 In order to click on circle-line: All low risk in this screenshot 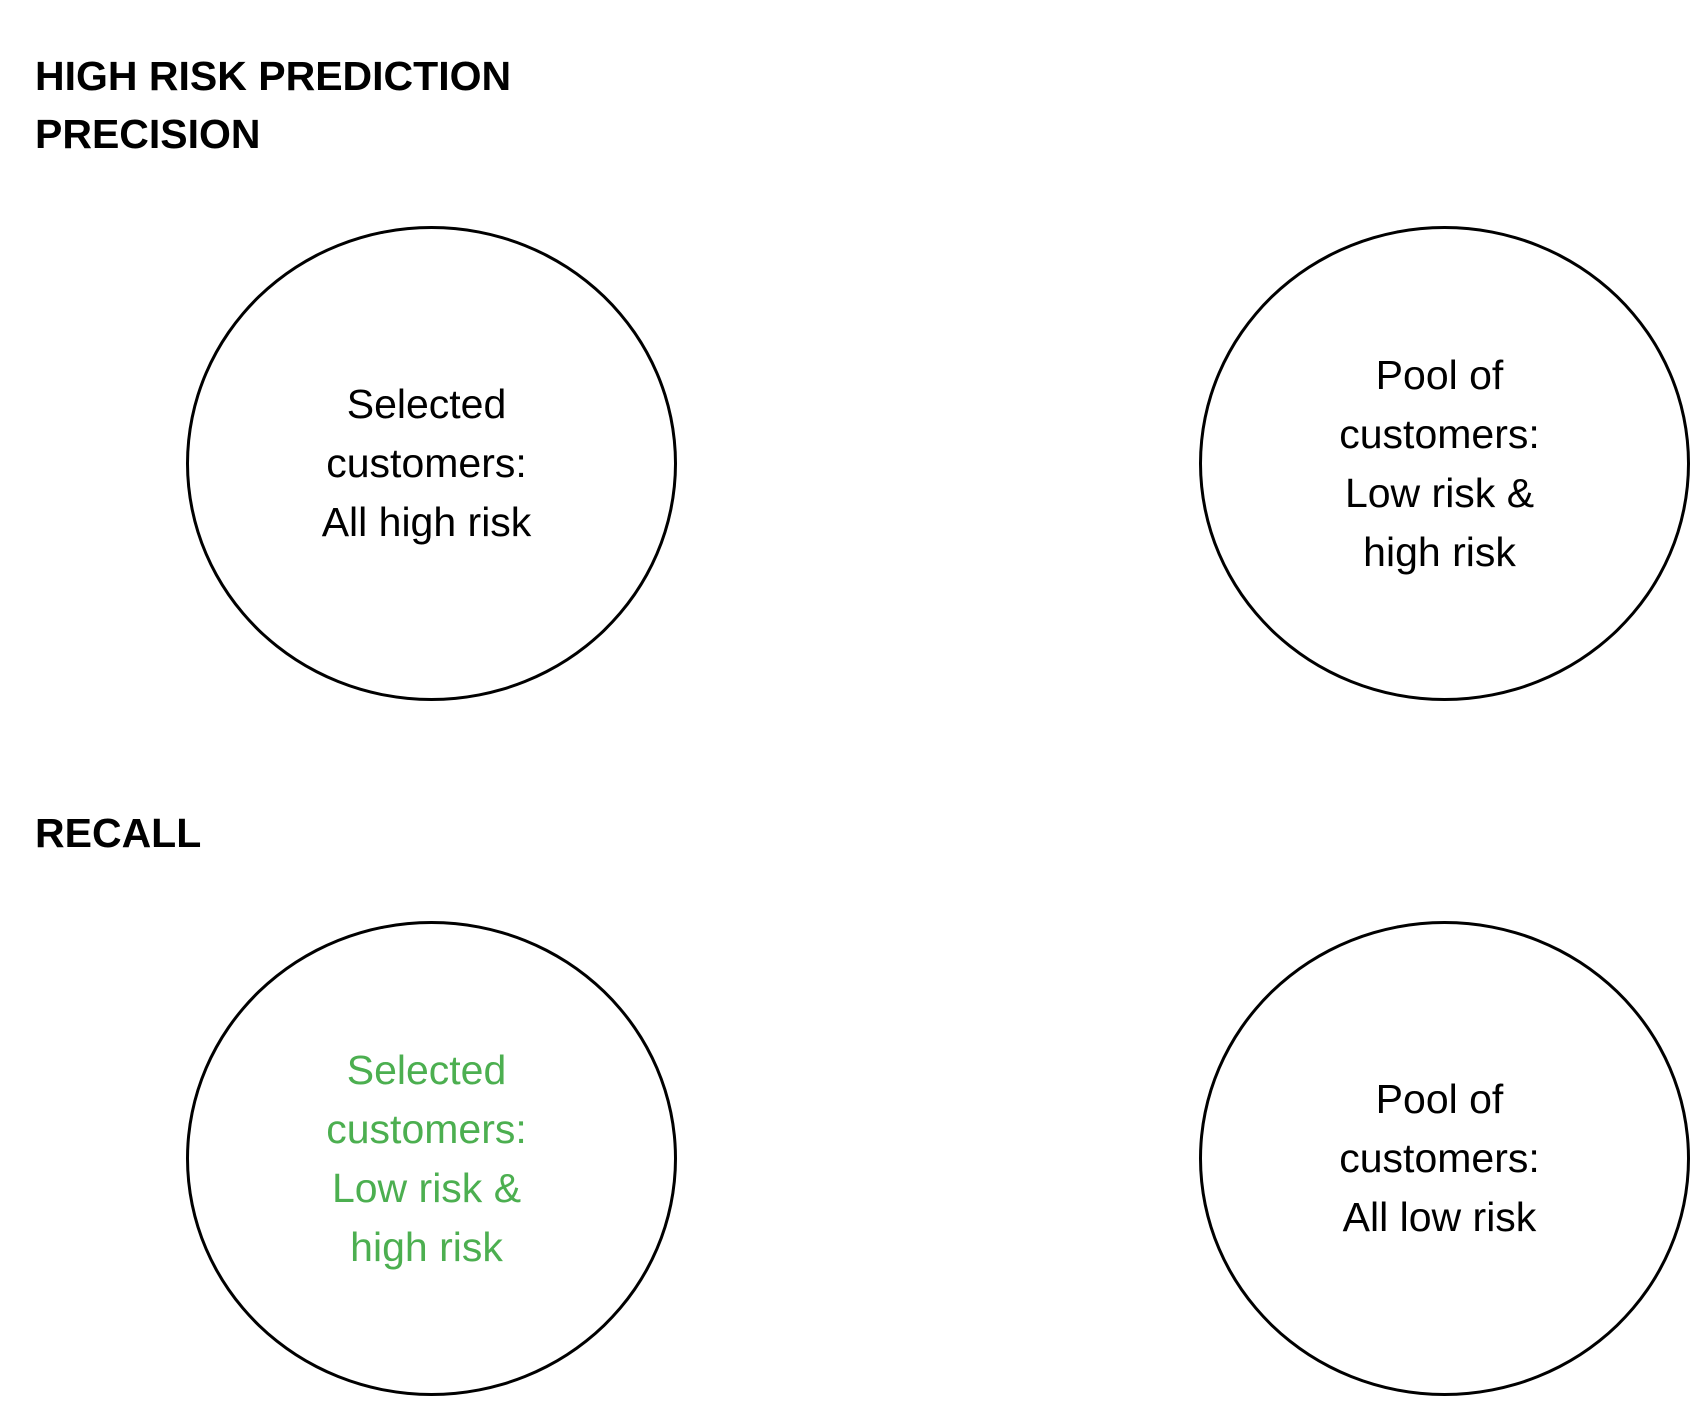, I will do `click(1439, 1217)`.